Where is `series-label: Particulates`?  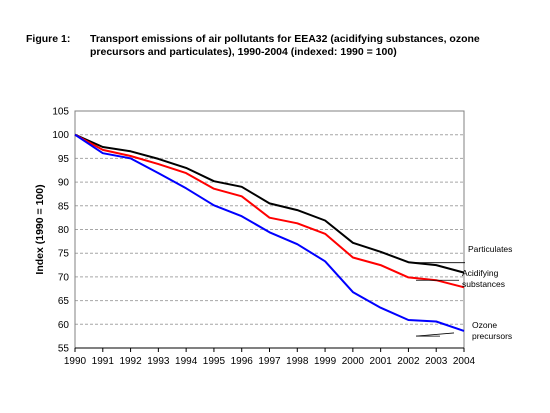
series-label: Particulates is located at coordinates (490, 249).